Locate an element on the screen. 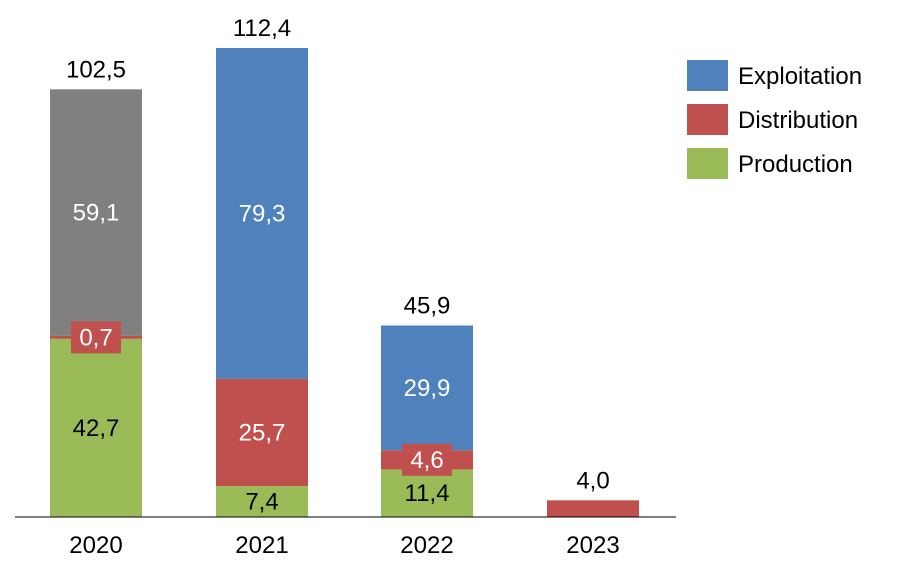 Image resolution: width=897 pixels, height=578 pixels. x-tick-label: 2020 is located at coordinates (95, 545).